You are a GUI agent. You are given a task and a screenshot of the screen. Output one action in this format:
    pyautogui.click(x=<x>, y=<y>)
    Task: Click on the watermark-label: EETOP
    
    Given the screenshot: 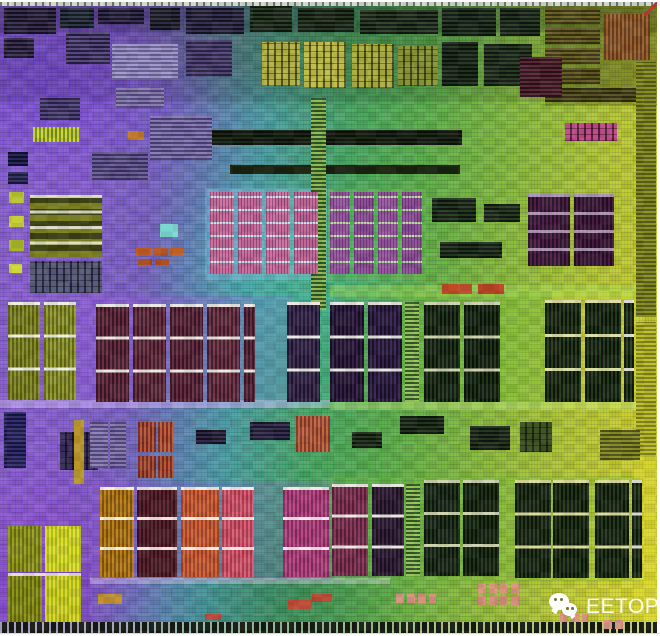 What is the action you would take?
    pyautogui.click(x=623, y=606)
    